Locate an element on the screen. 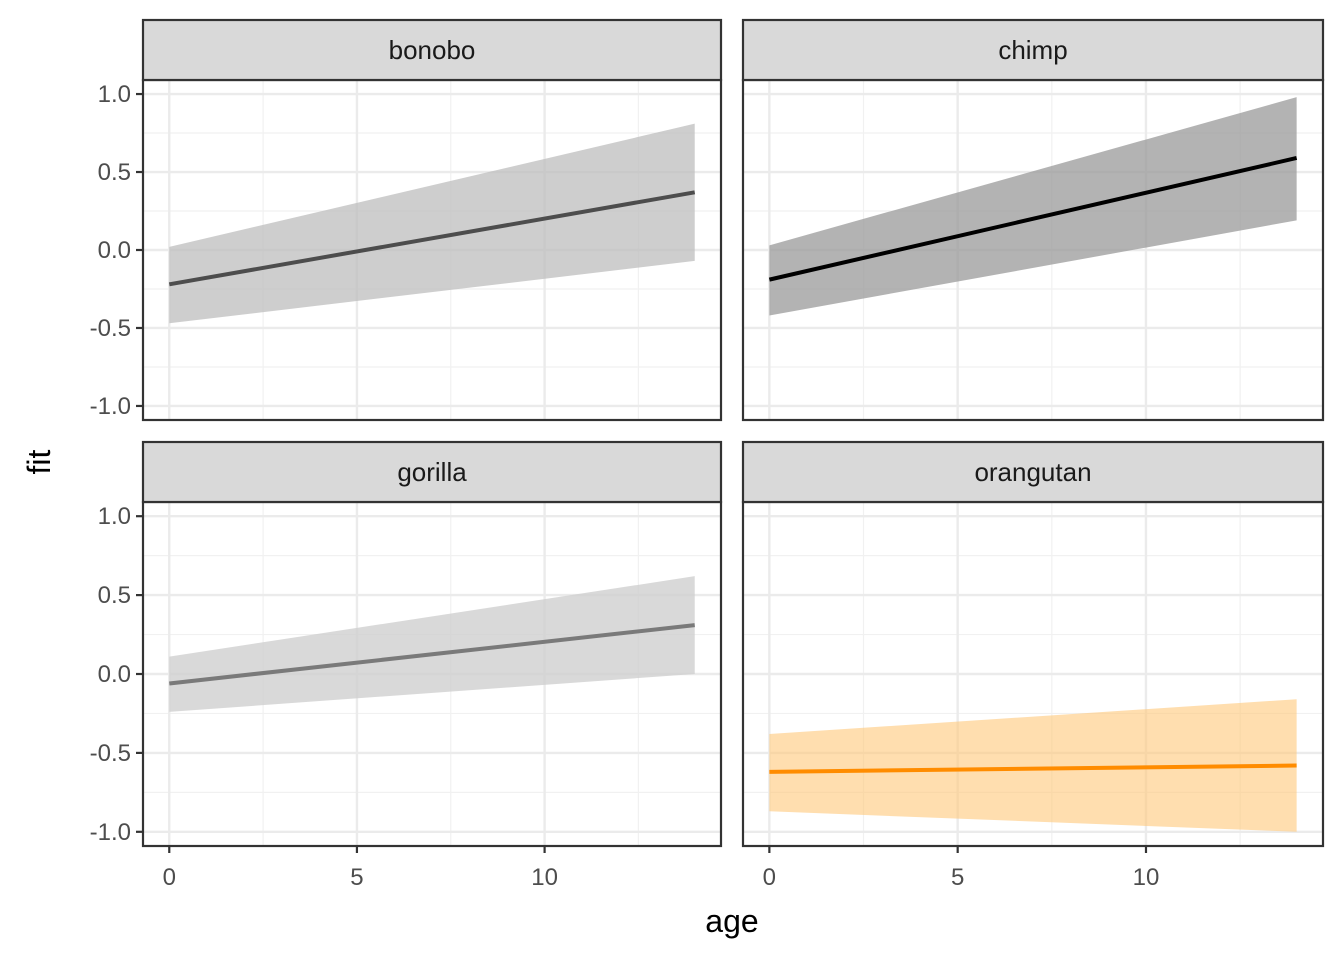  confidence-band-bonobo is located at coordinates (432, 223).